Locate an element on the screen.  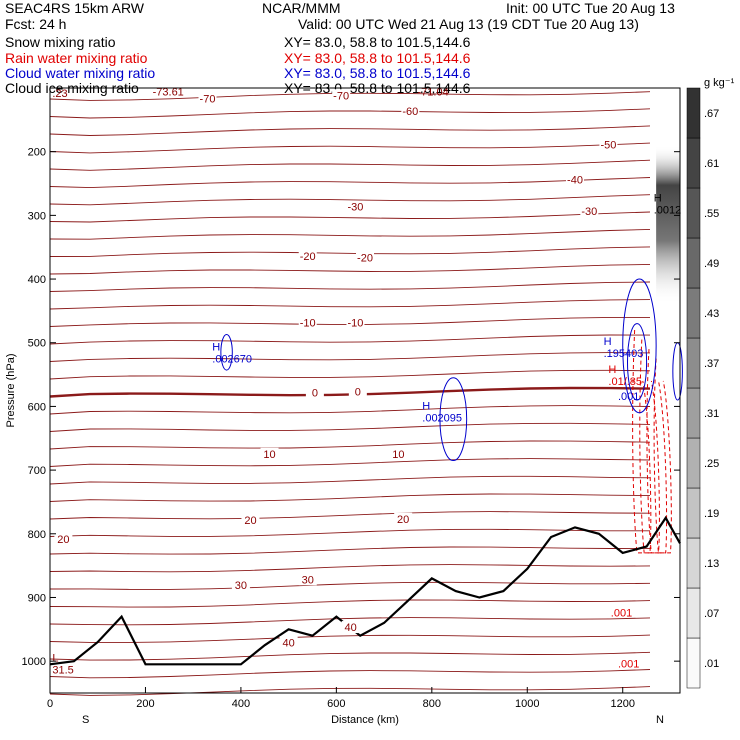
edge-value: -71.04 is located at coordinates (433, 93).